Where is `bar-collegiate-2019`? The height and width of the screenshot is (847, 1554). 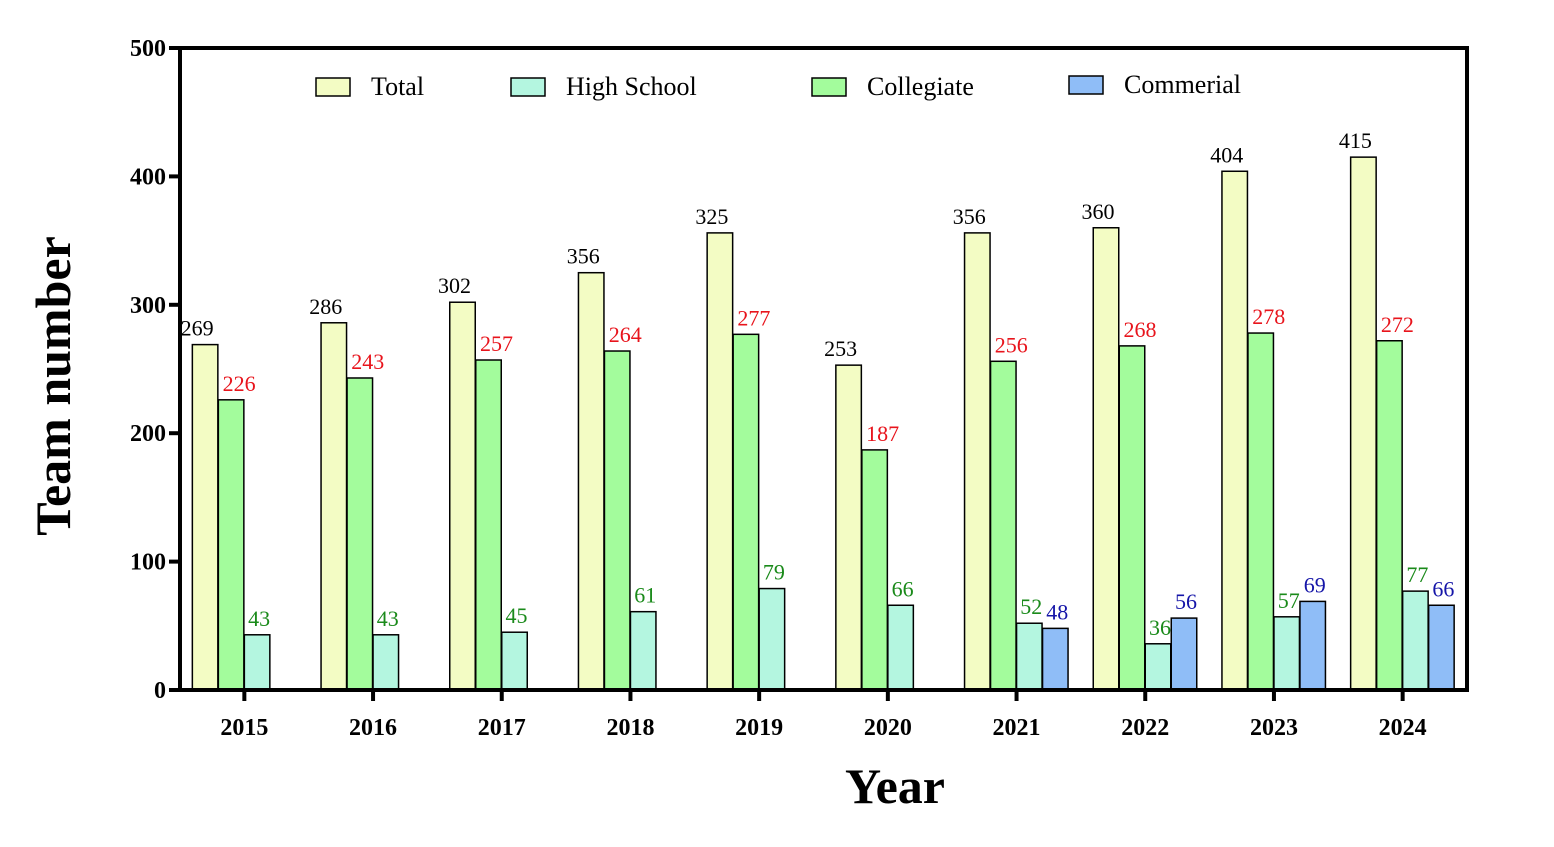 bar-collegiate-2019 is located at coordinates (746, 512).